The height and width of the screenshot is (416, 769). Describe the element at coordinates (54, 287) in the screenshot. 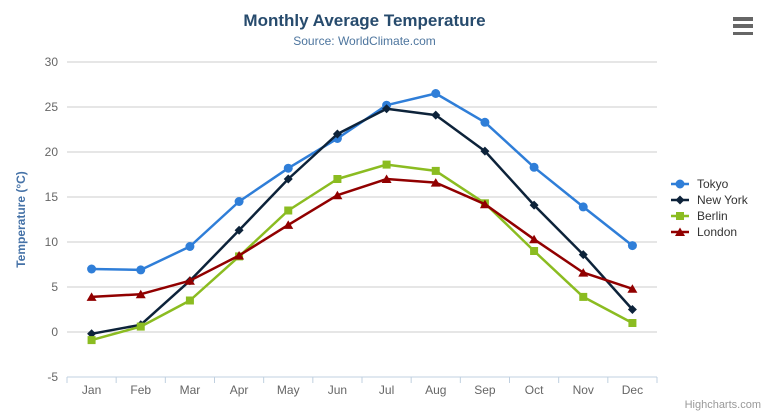

I see `y-axis-label: 5` at that location.